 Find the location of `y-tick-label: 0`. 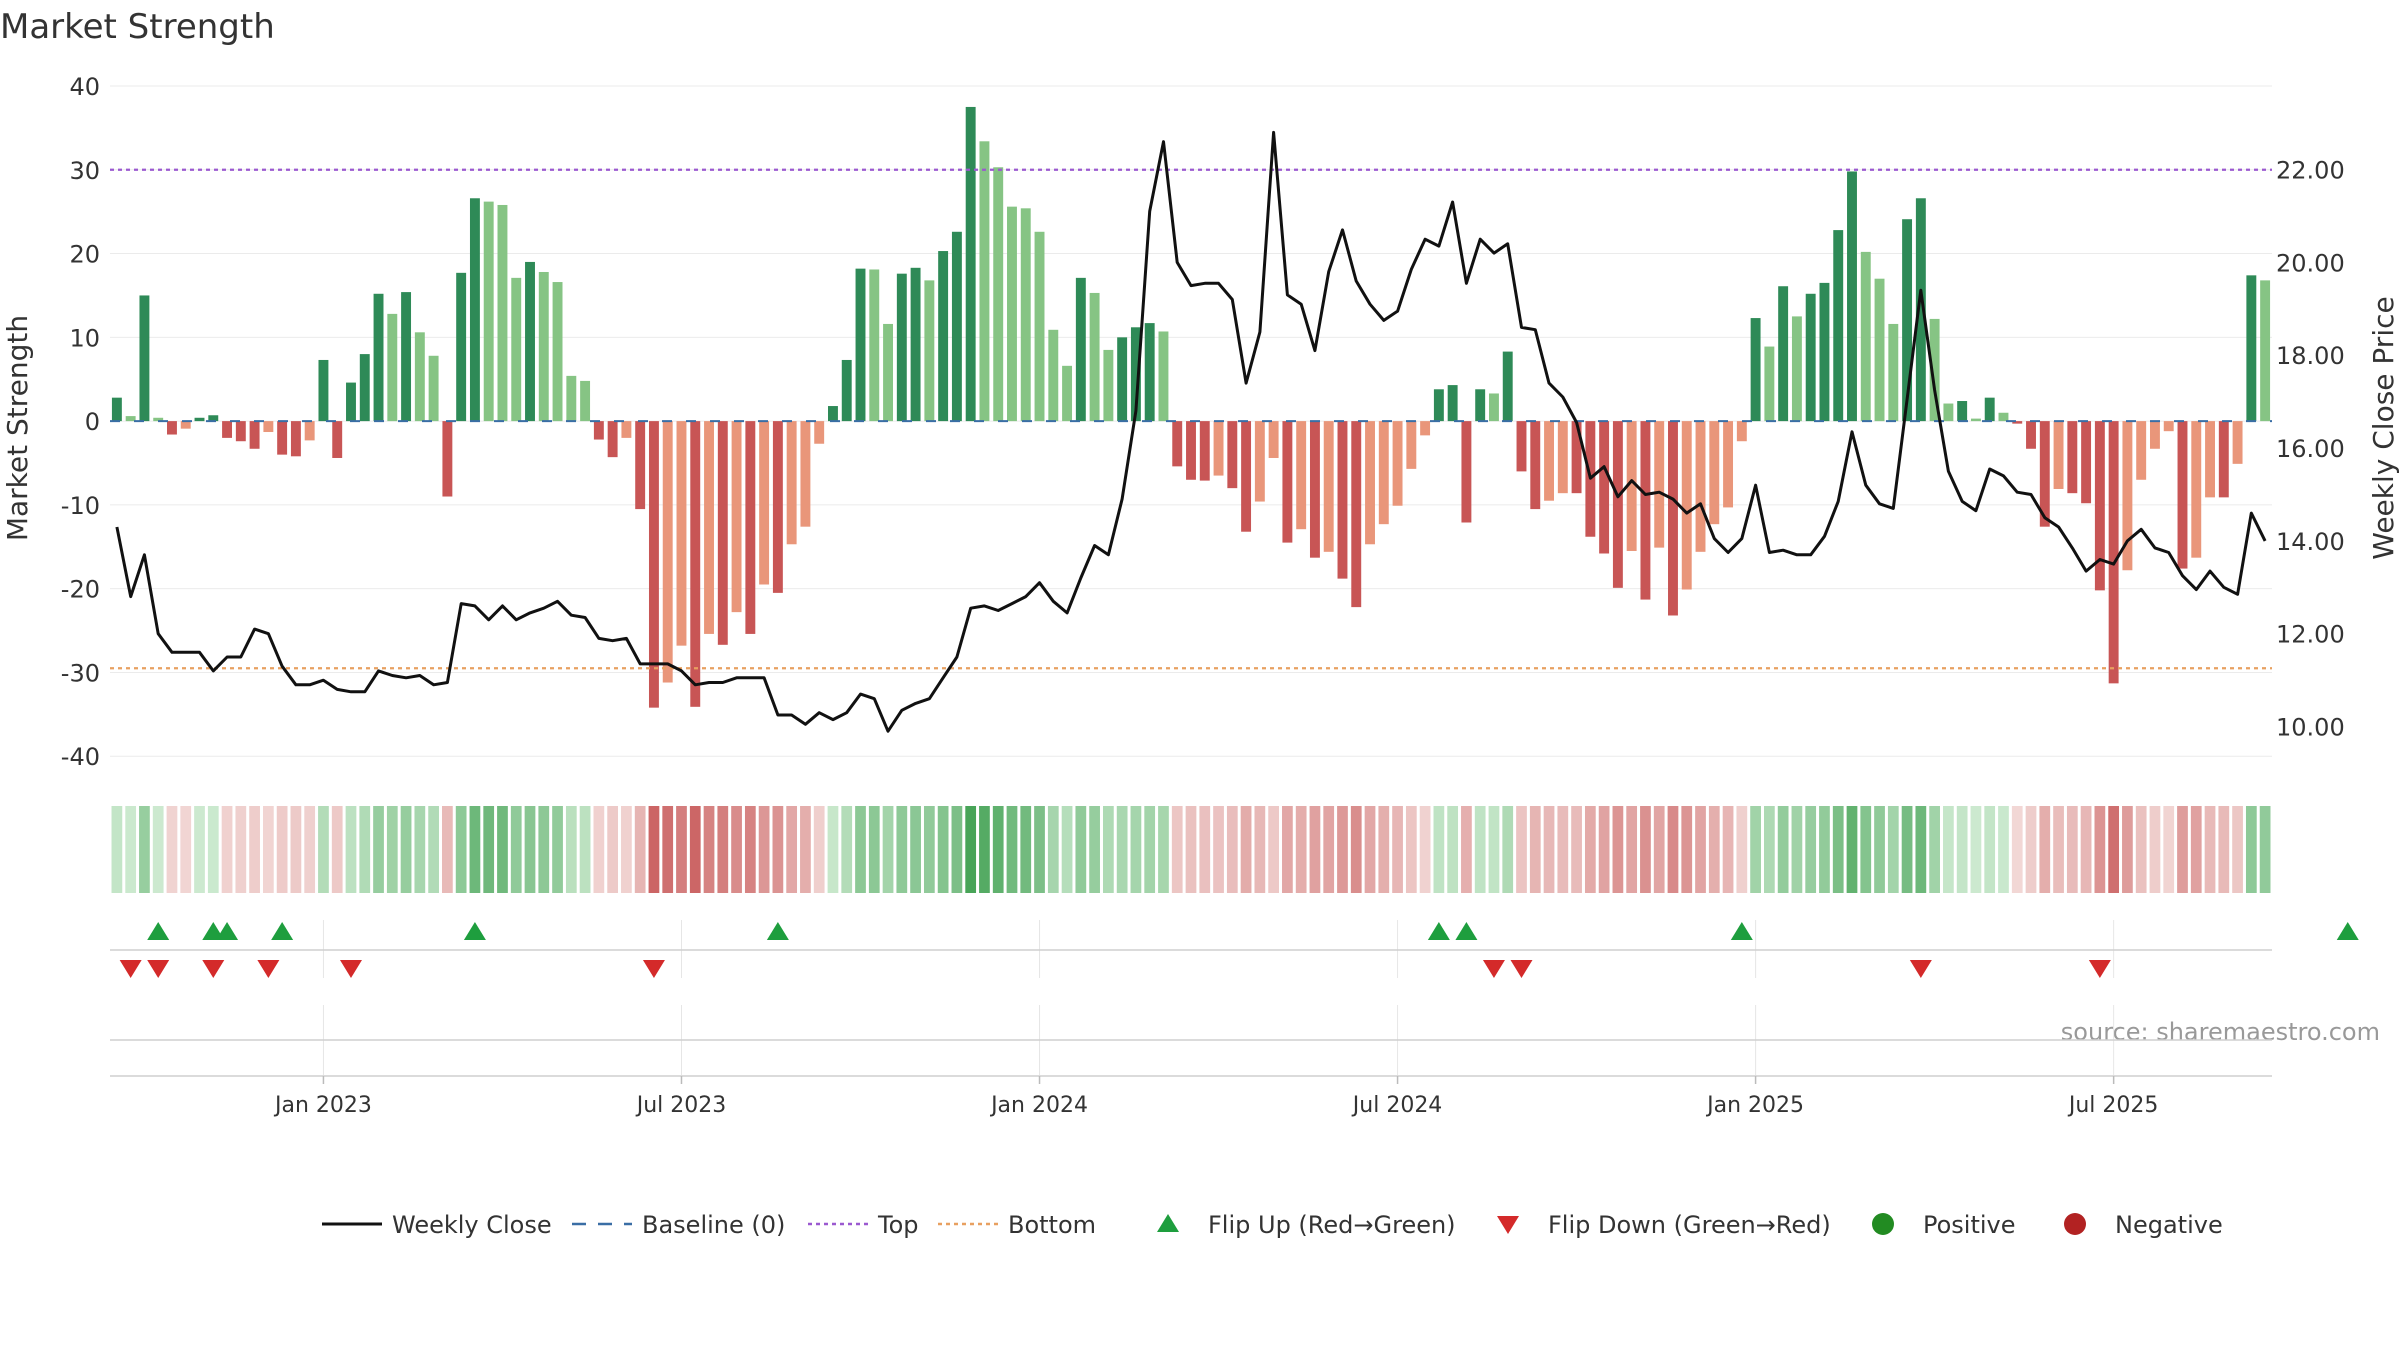

y-tick-label: 0 is located at coordinates (92, 422).